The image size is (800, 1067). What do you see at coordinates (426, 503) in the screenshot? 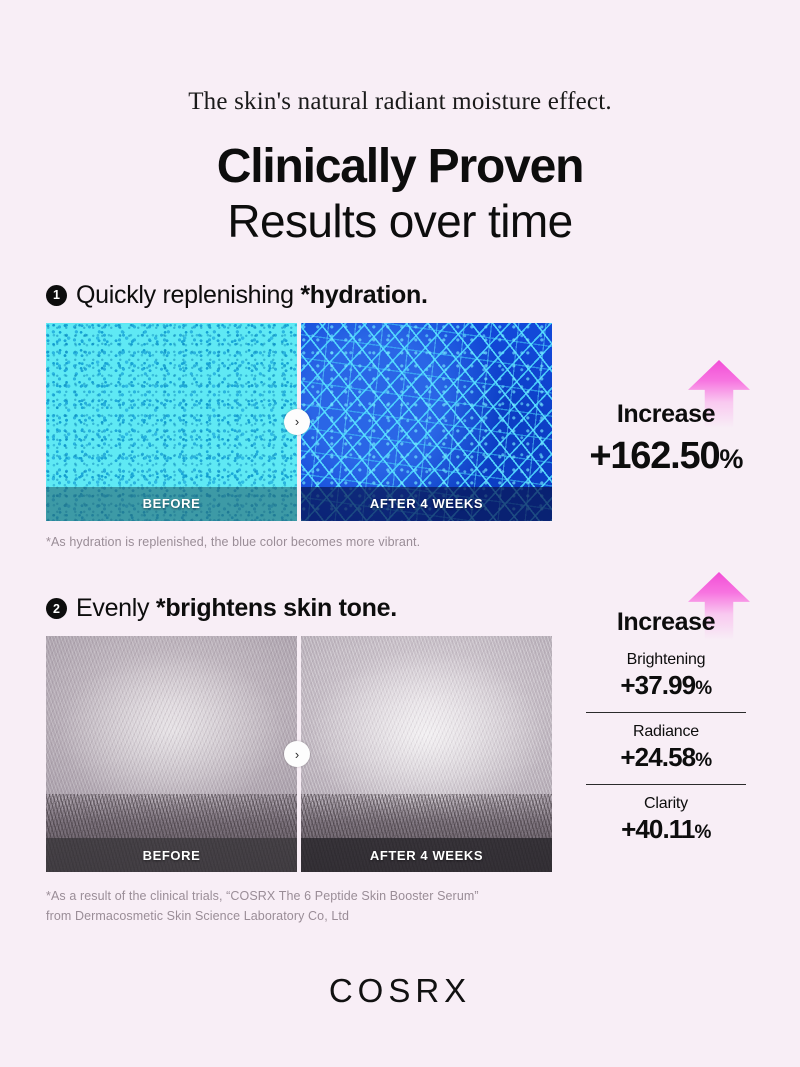
I see `after-caption: AFTER 4 WEEKS` at bounding box center [426, 503].